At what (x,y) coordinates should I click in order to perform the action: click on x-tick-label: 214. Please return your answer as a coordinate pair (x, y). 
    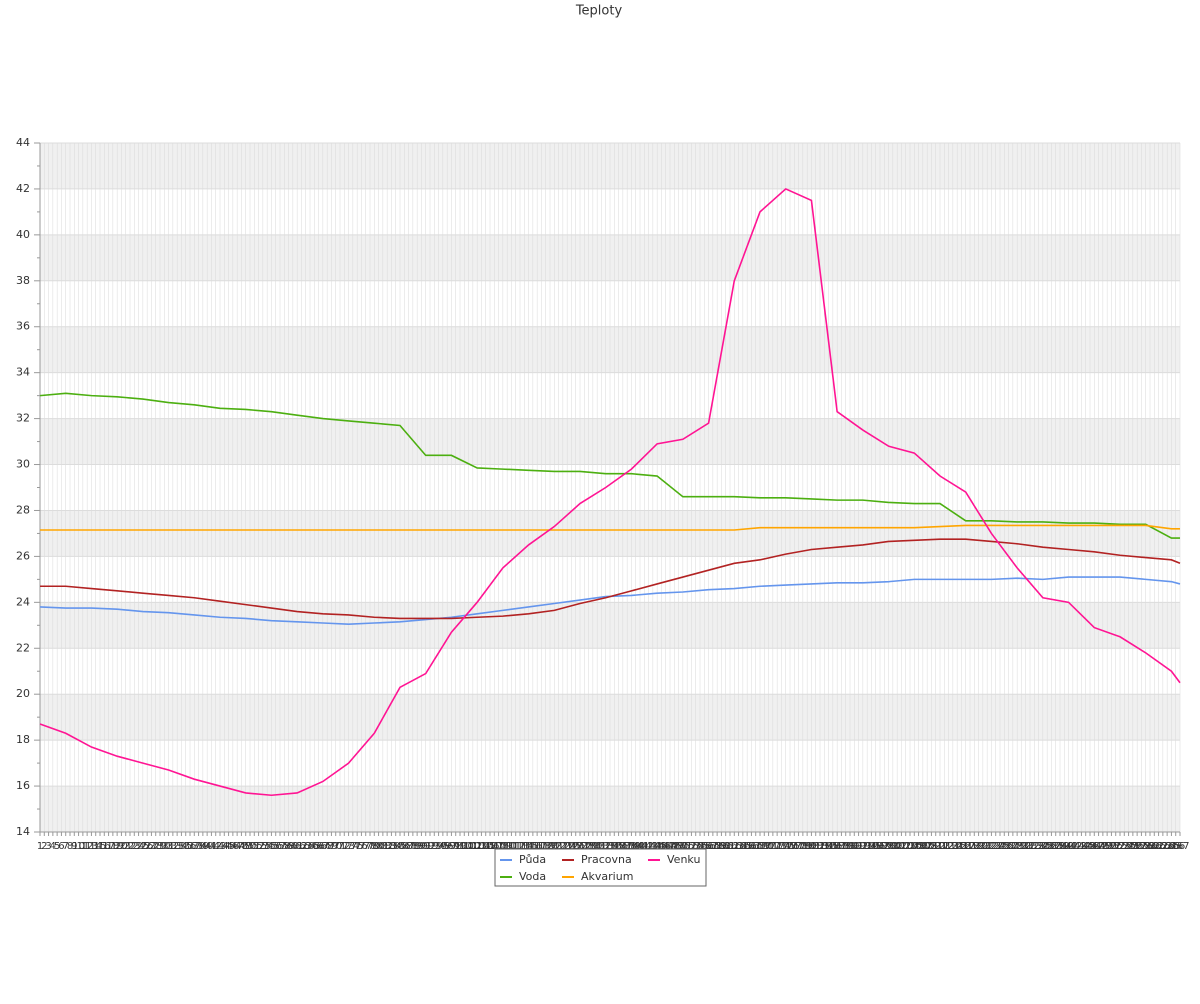
    Looking at the image, I should click on (952, 846).